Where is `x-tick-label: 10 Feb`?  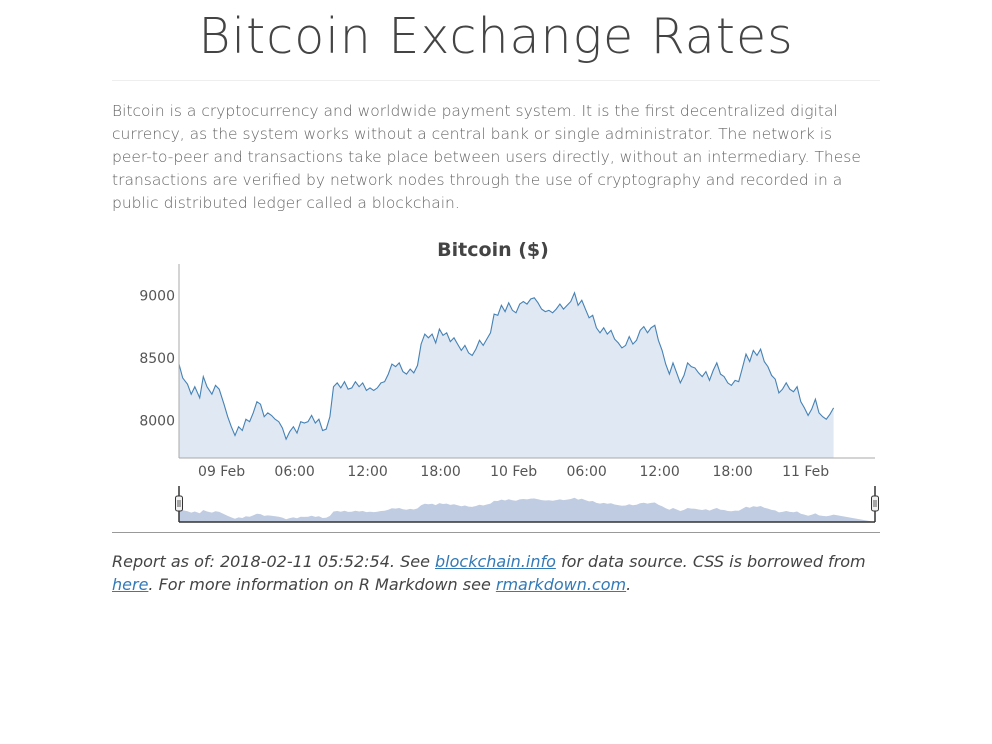
x-tick-label: 10 Feb is located at coordinates (513, 472).